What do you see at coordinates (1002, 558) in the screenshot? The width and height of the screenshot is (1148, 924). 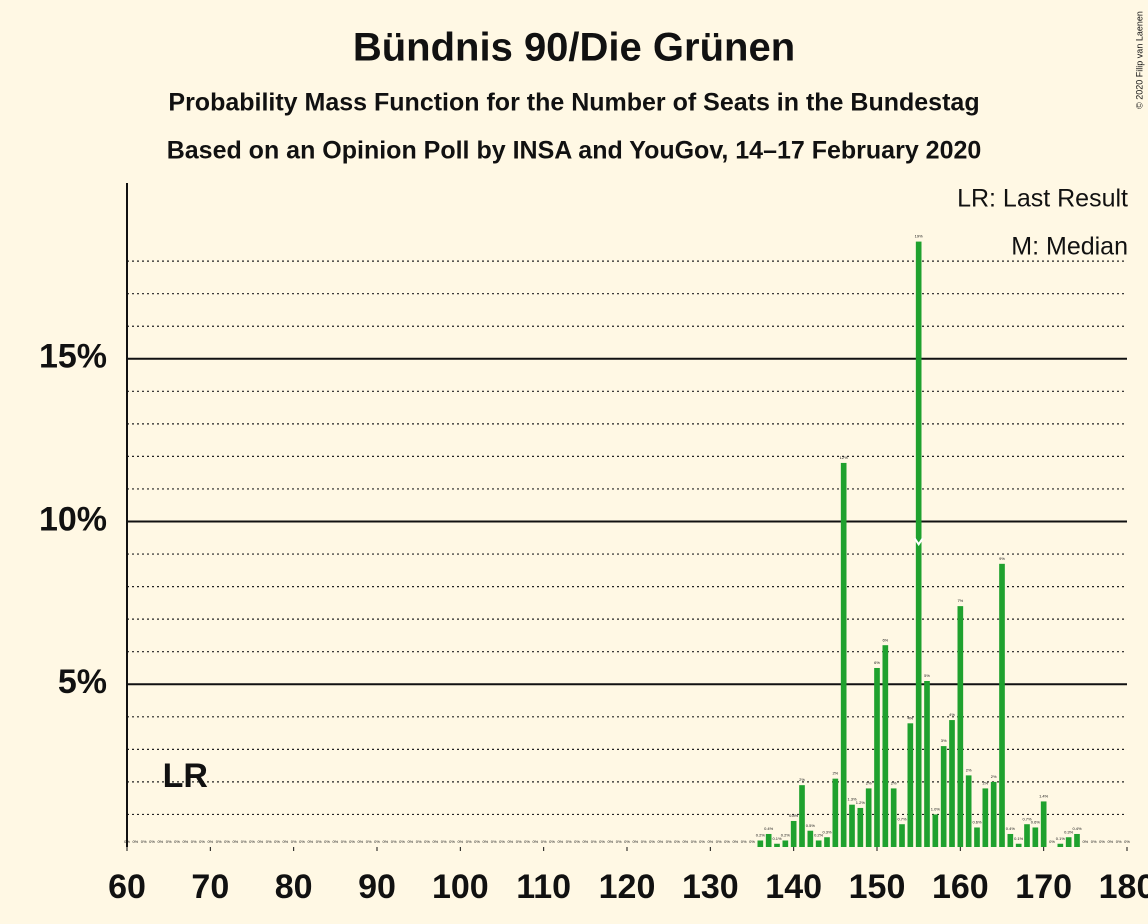 I see `value-label: 9%` at bounding box center [1002, 558].